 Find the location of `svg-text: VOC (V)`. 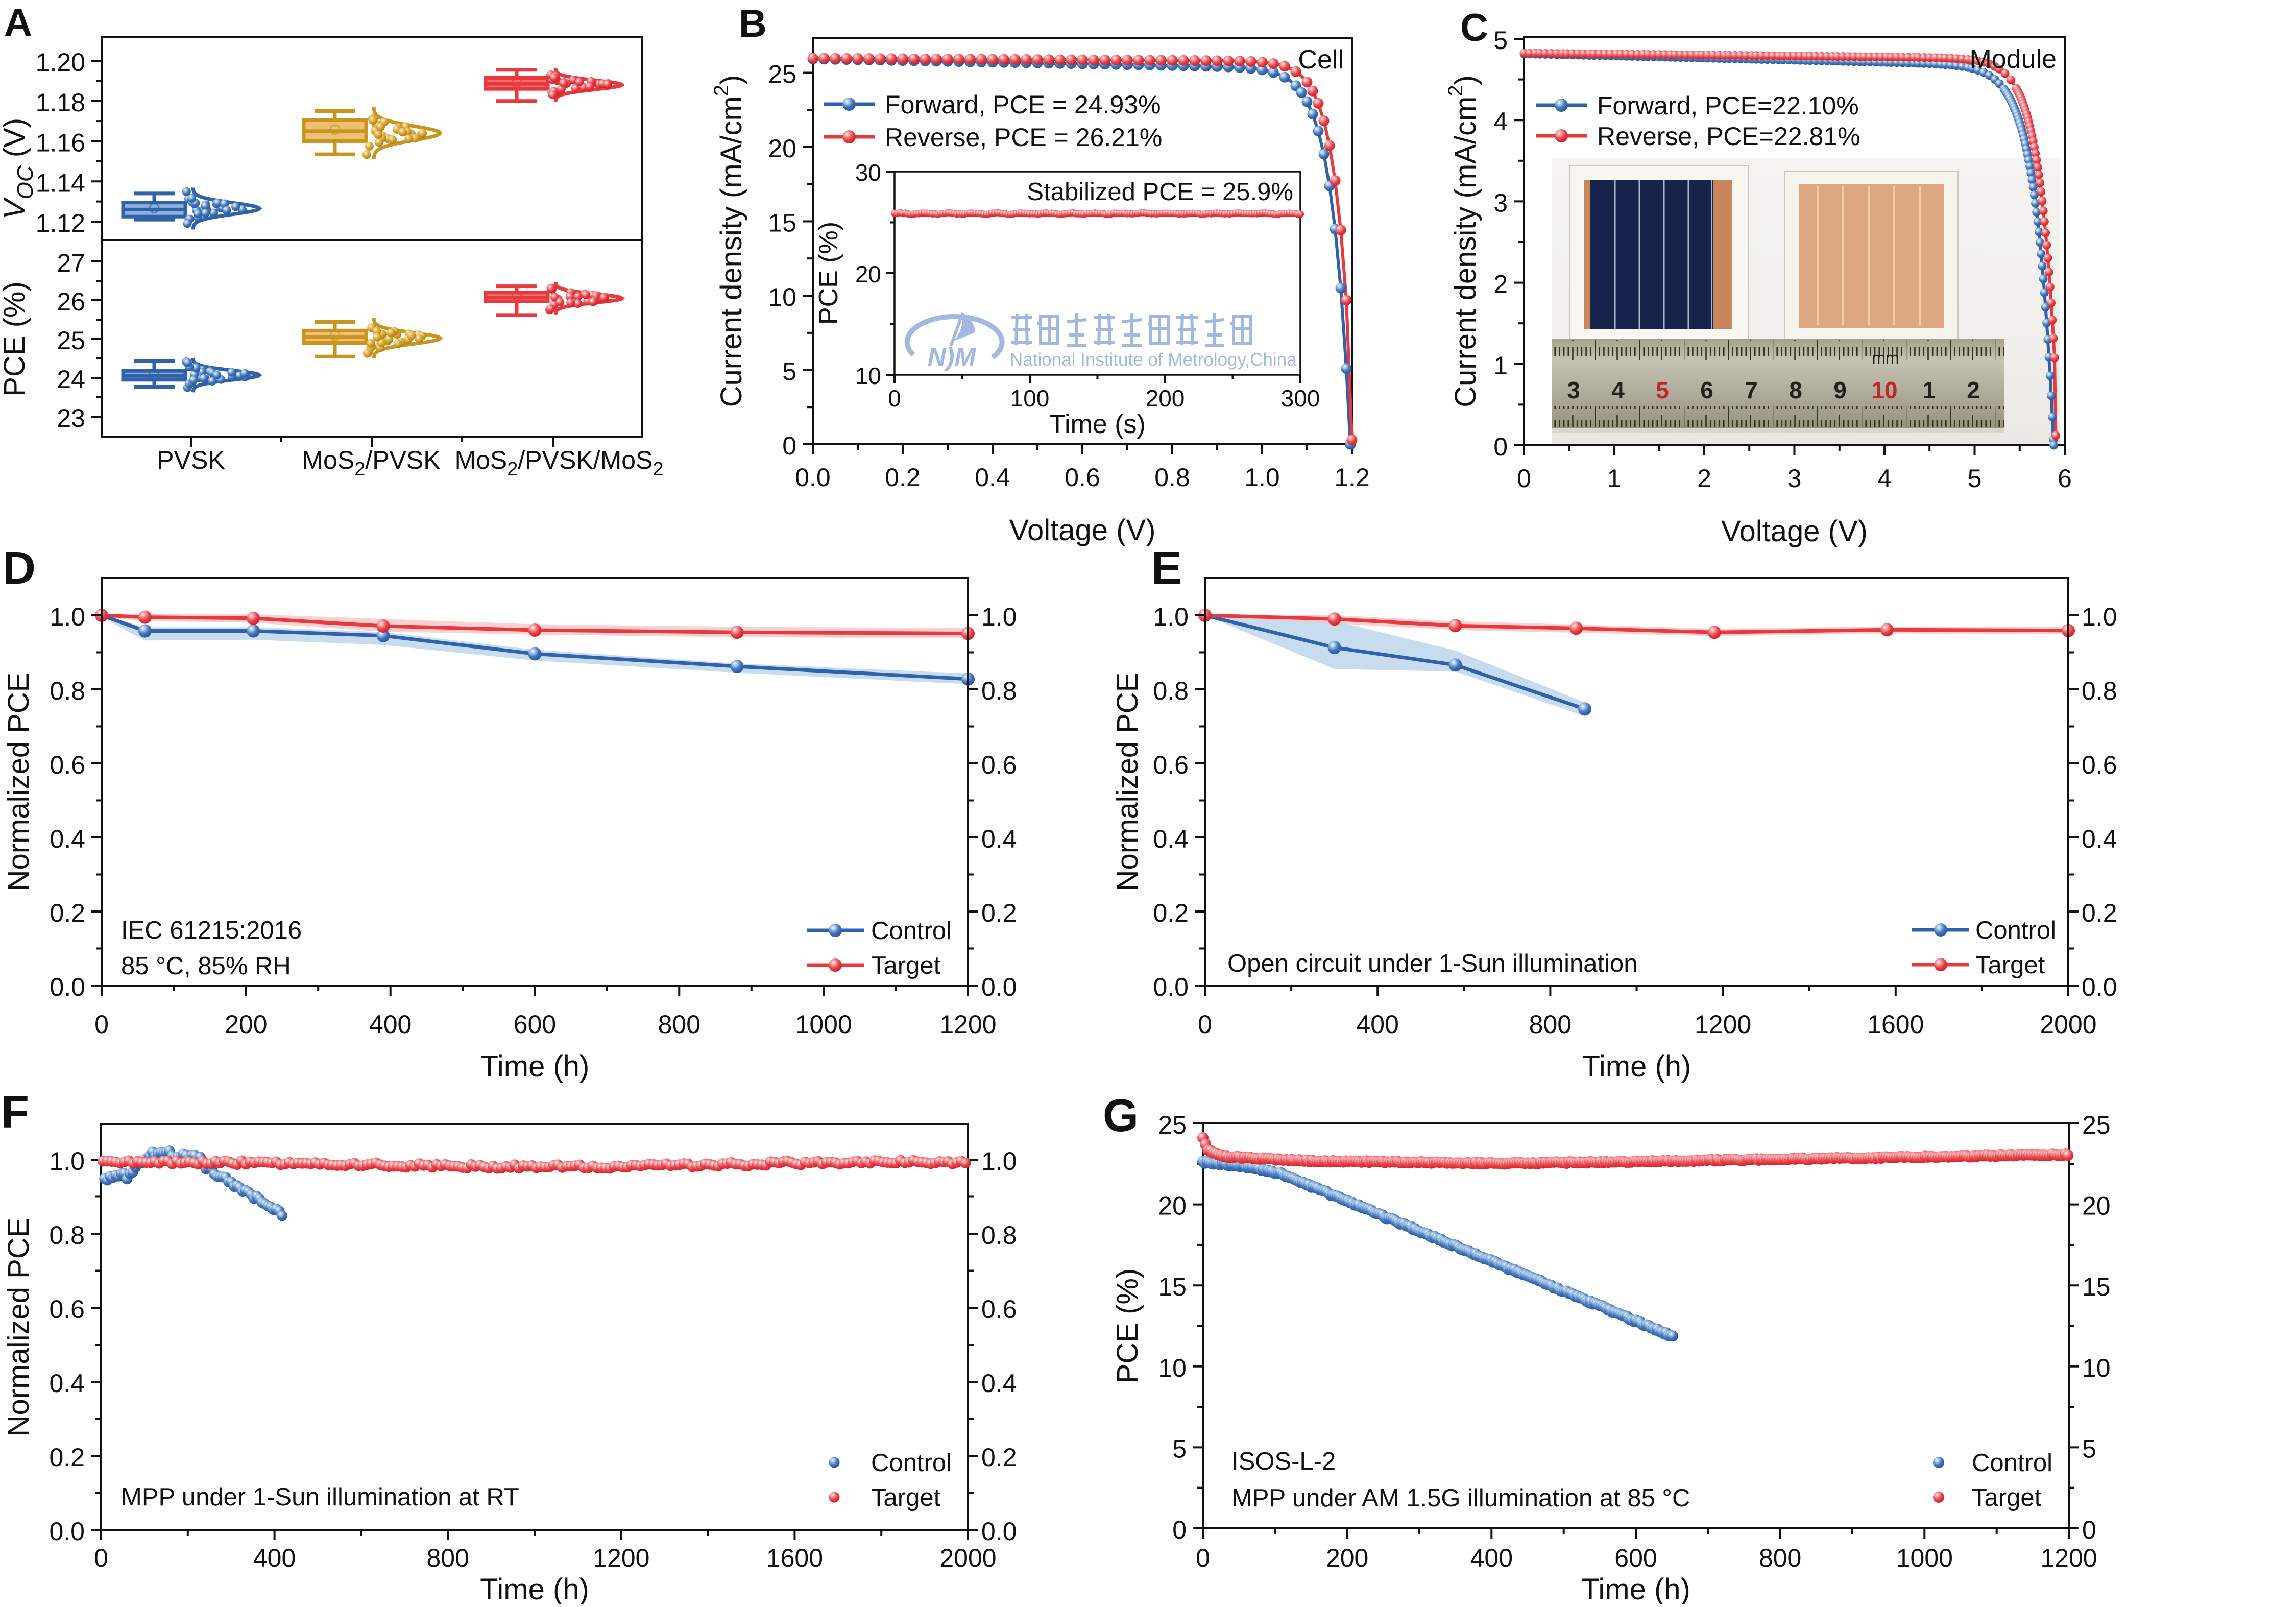

svg-text: VOC (V) is located at coordinates (19, 168).